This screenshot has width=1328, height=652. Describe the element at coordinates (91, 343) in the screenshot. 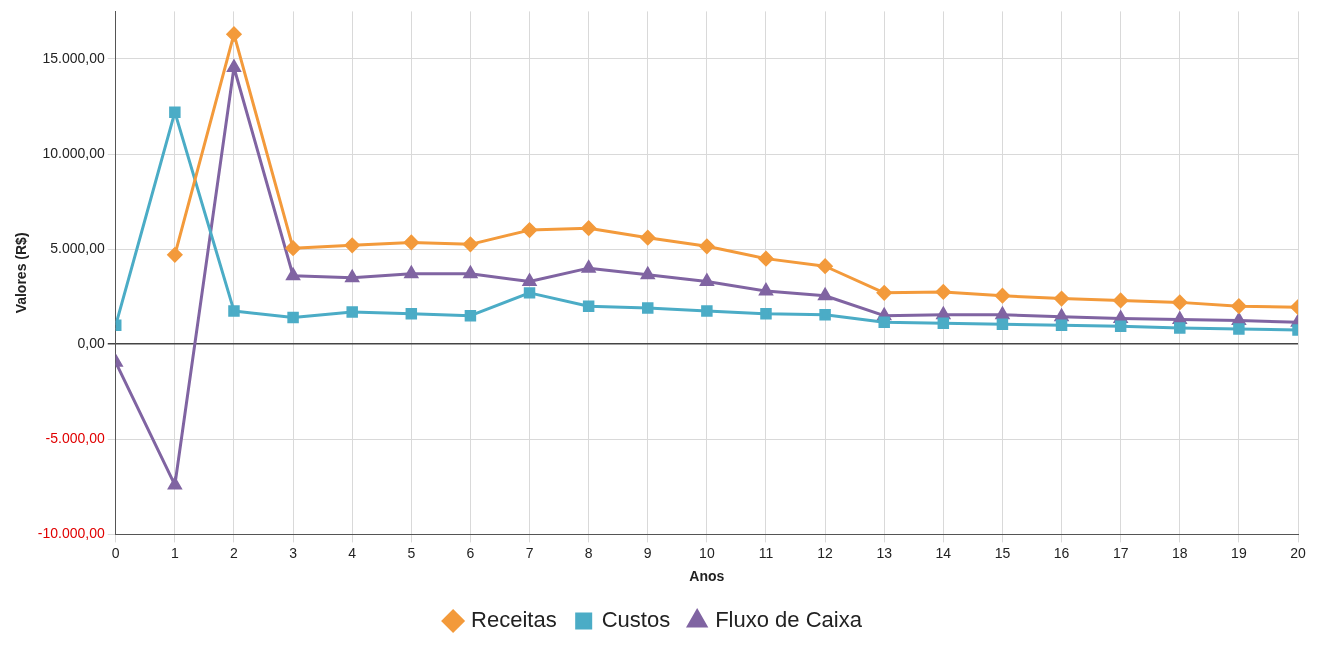

I see `y-tick-label: 0,00` at that location.